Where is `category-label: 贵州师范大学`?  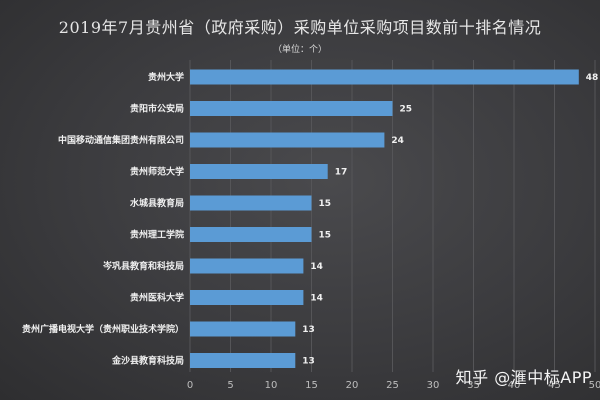
category-label: 贵州师范大学 is located at coordinates (157, 172).